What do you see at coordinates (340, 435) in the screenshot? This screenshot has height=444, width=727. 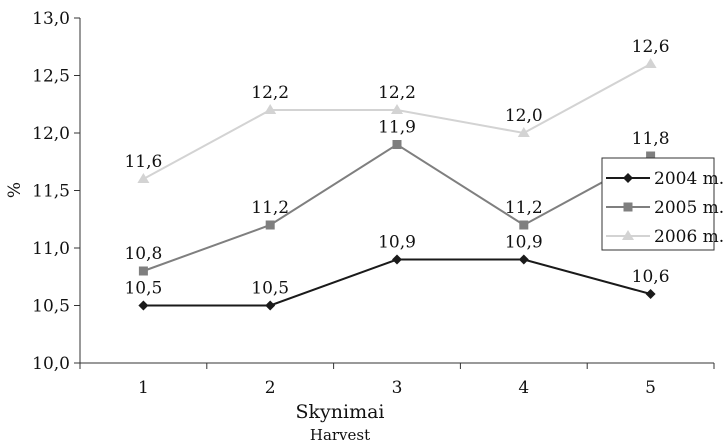 I see `x-axis-subtitle: Harvest` at bounding box center [340, 435].